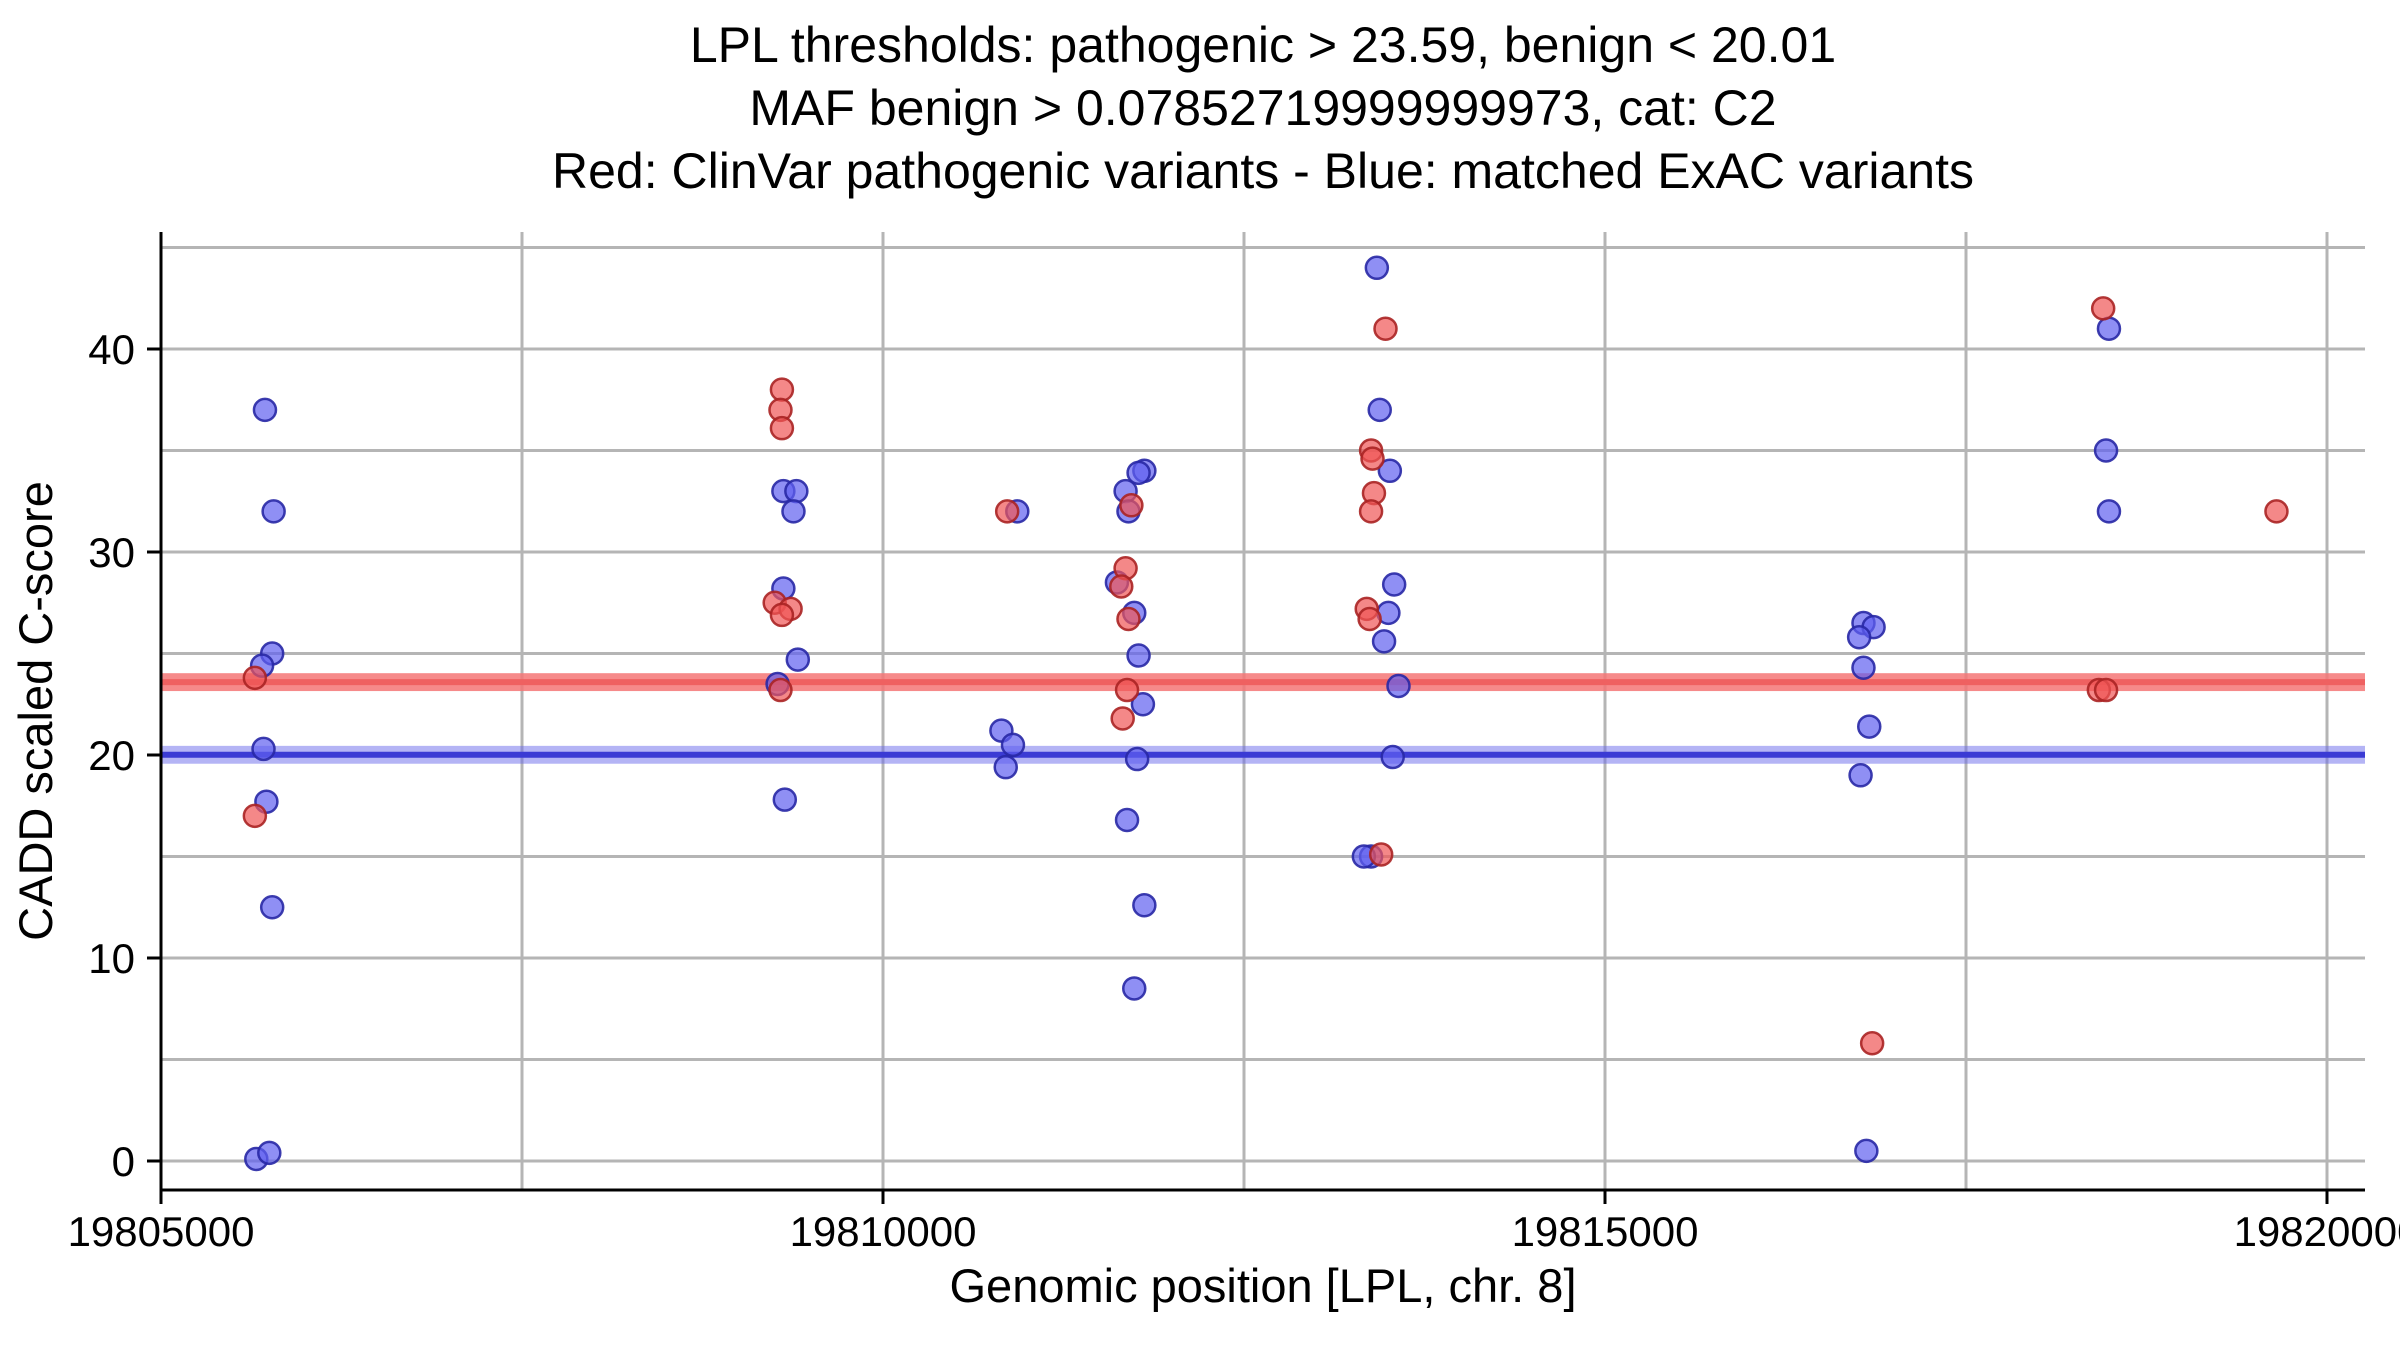 The image size is (2400, 1350). I want to click on y-tick-label: 10, so click(111, 958).